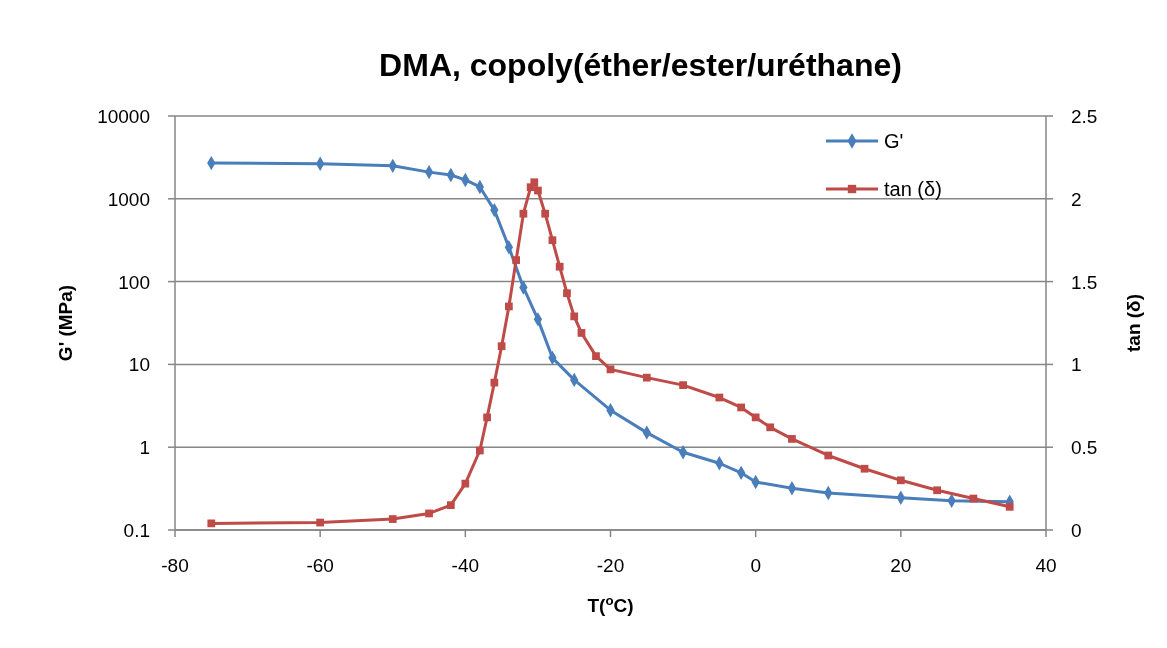 The image size is (1167, 648). What do you see at coordinates (640, 65) in the screenshot?
I see `chart-title: DMA, copoly(éther/ester/uréthane)` at bounding box center [640, 65].